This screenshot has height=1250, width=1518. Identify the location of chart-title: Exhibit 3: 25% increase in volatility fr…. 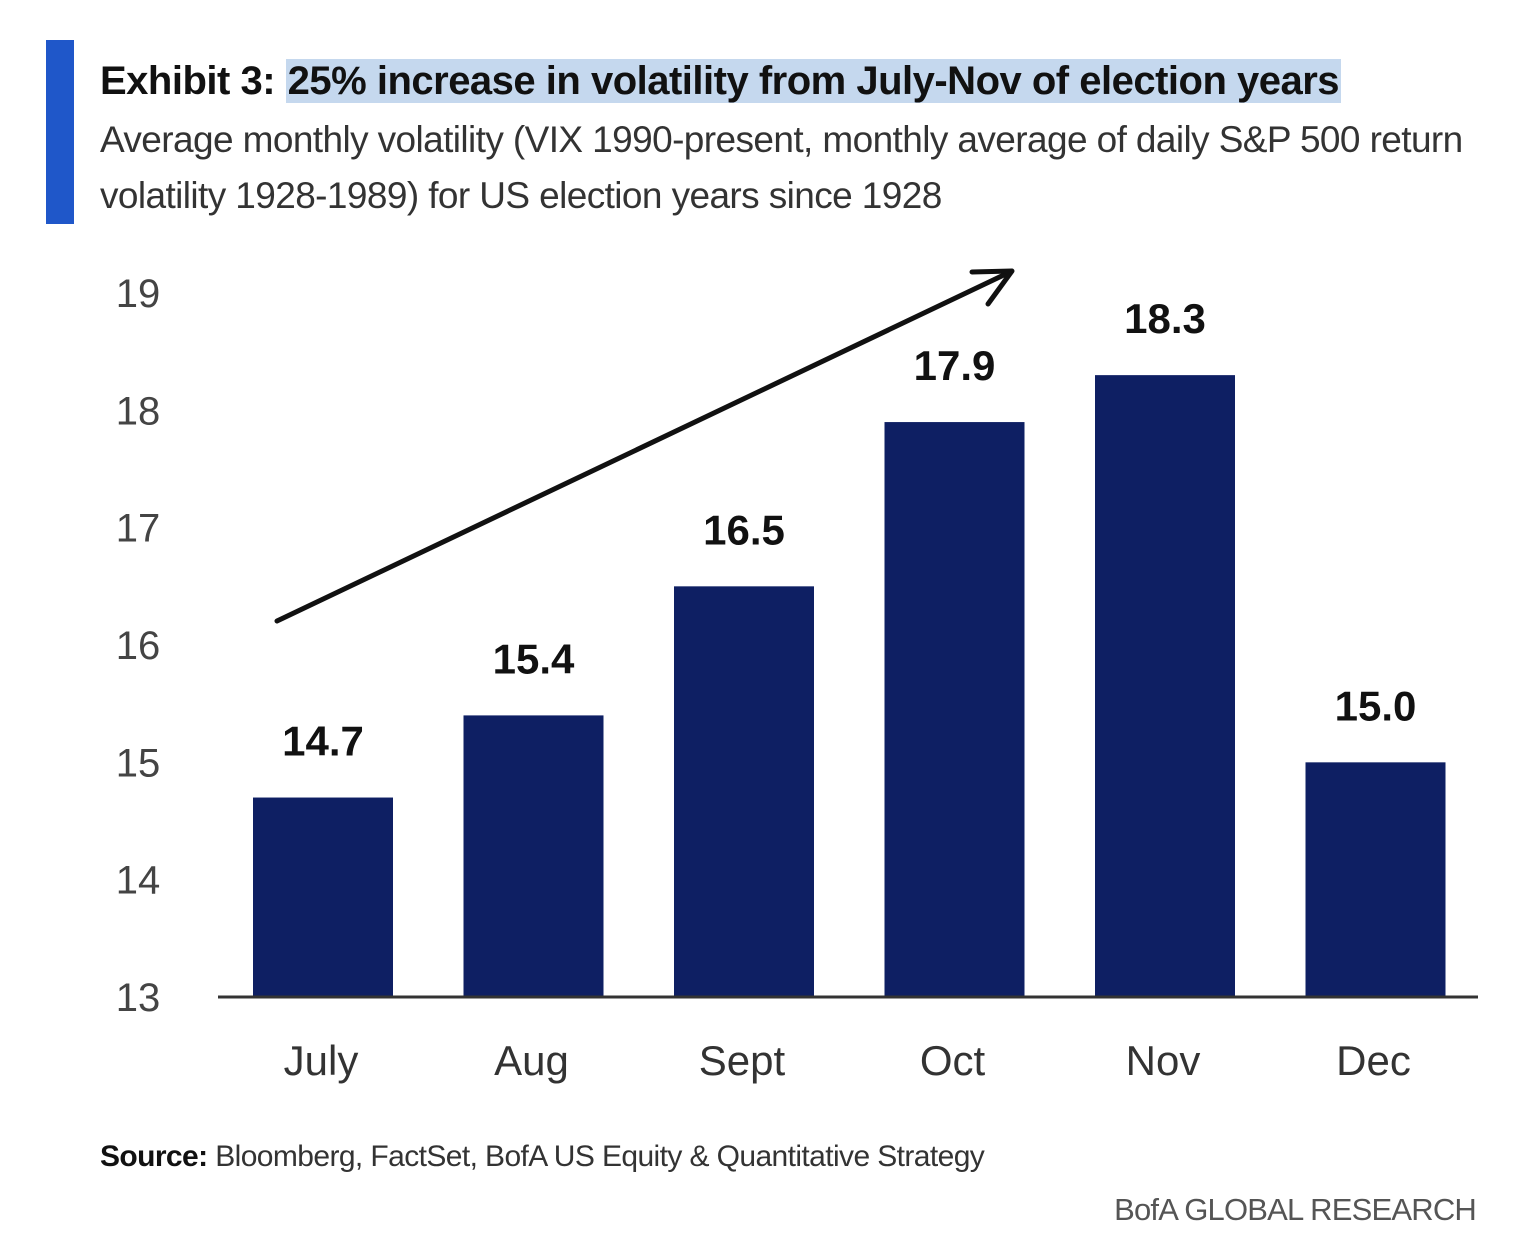
(795, 81).